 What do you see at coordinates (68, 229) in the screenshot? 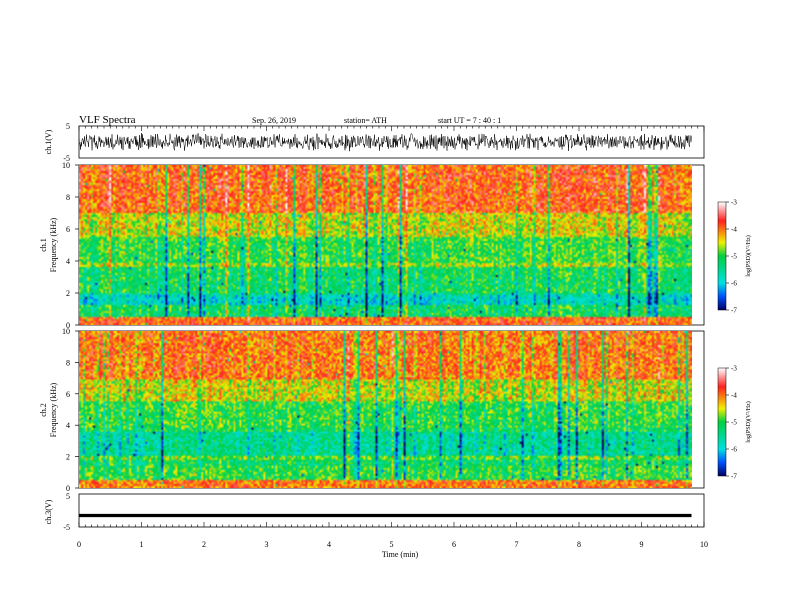
I see `ch1-frequency-tick-label: 6` at bounding box center [68, 229].